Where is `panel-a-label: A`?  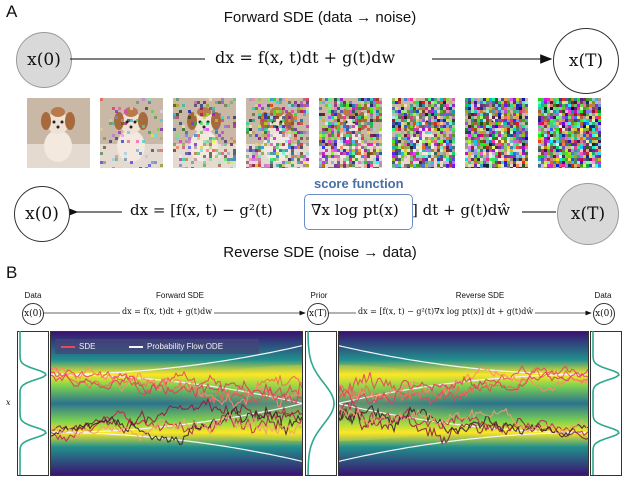
panel-a-label: A is located at coordinates (12, 11).